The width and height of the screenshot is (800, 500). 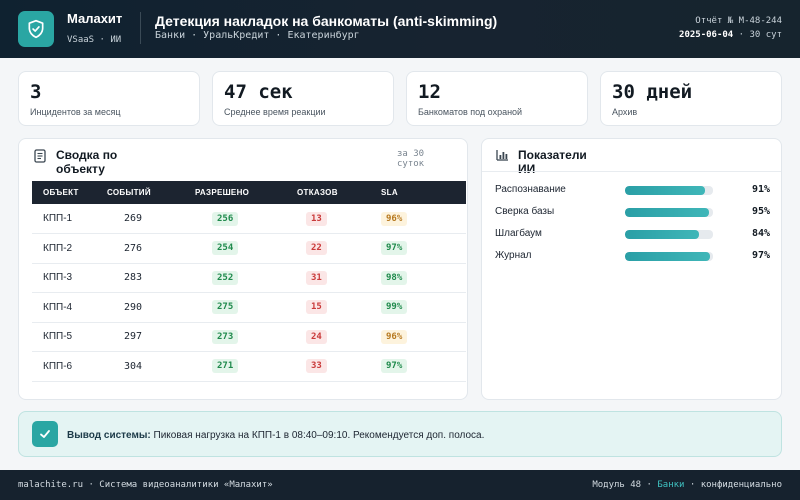 I want to click on metric-label: Распознавание, so click(x=530, y=189).